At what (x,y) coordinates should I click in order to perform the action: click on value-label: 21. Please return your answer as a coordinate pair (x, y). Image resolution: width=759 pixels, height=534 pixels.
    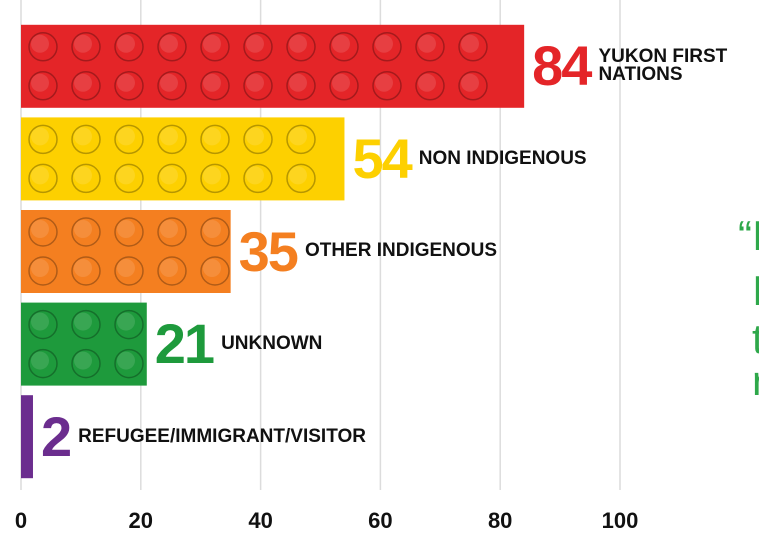
    Looking at the image, I should click on (184, 344).